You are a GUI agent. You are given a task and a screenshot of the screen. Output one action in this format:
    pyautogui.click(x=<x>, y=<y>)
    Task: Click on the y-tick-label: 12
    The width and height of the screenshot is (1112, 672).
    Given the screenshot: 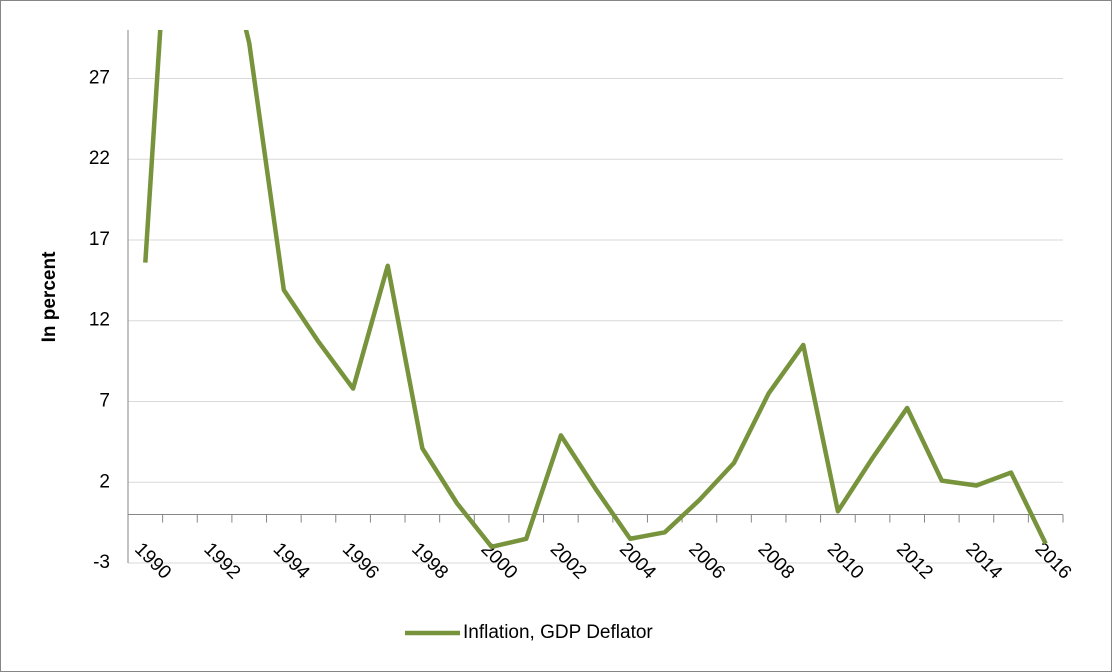 What is the action you would take?
    pyautogui.click(x=99, y=320)
    